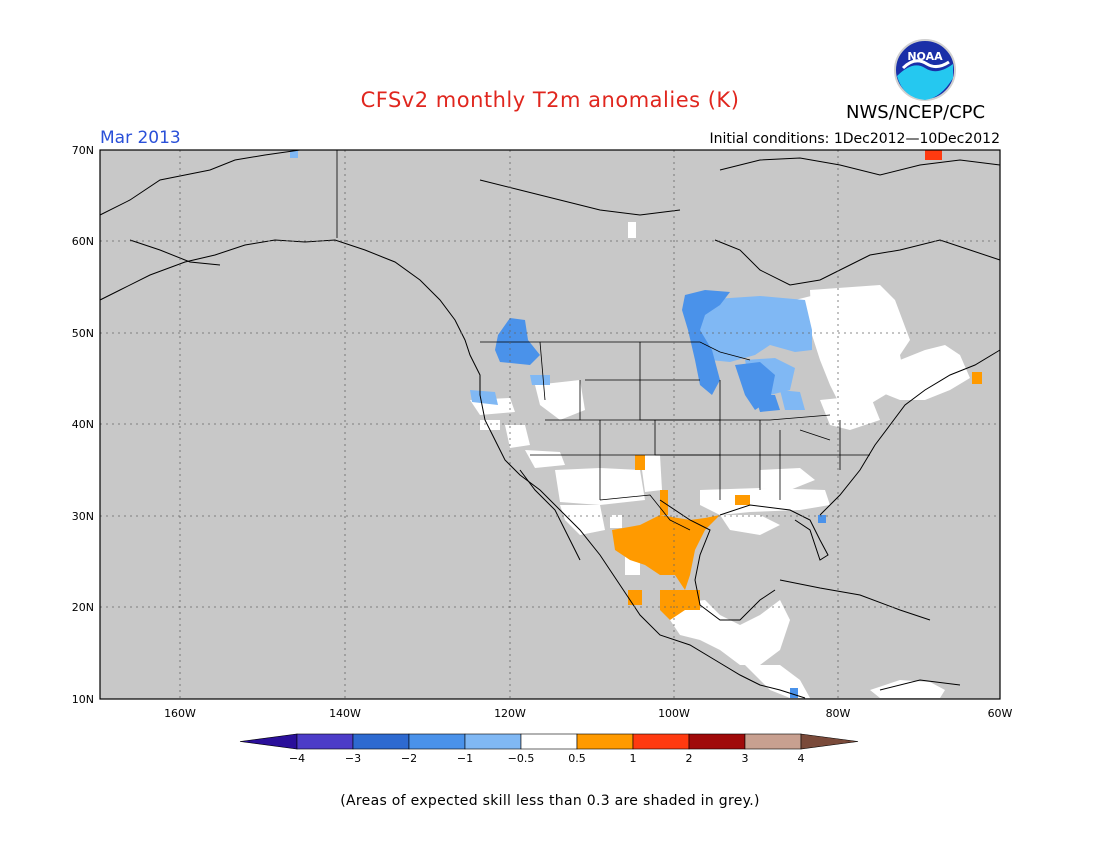 The image size is (1100, 850). I want to click on colorbar-label: −0.5, so click(521, 758).